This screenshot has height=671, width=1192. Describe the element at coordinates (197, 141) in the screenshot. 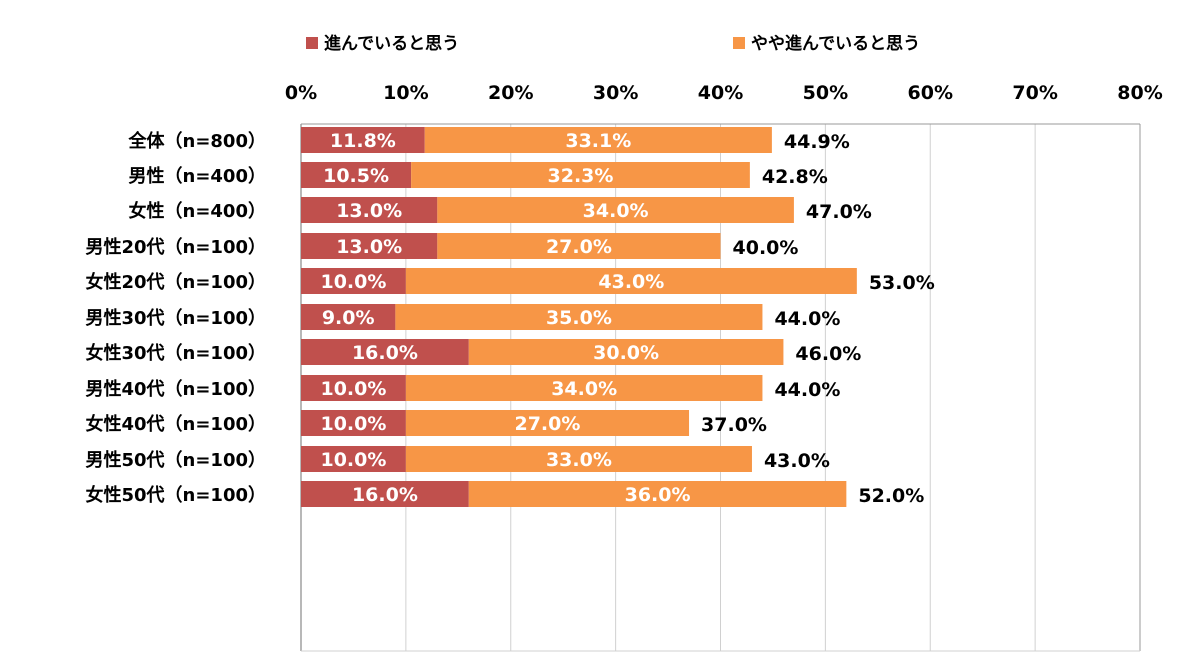

I see `category-label: 全体（n=800）` at that location.